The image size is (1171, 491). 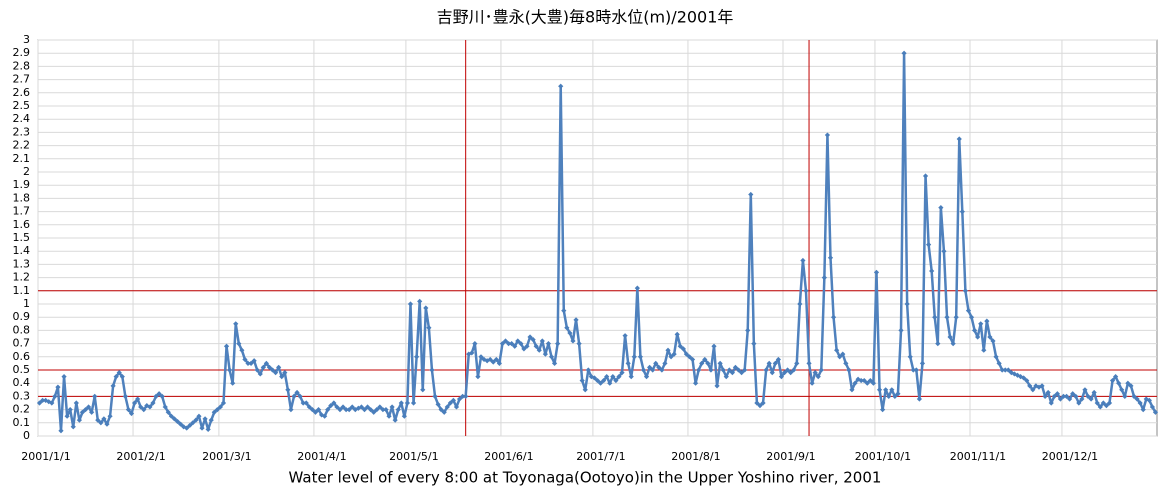 I want to click on x-tick-label: 2001/12/1, so click(x=1070, y=456).